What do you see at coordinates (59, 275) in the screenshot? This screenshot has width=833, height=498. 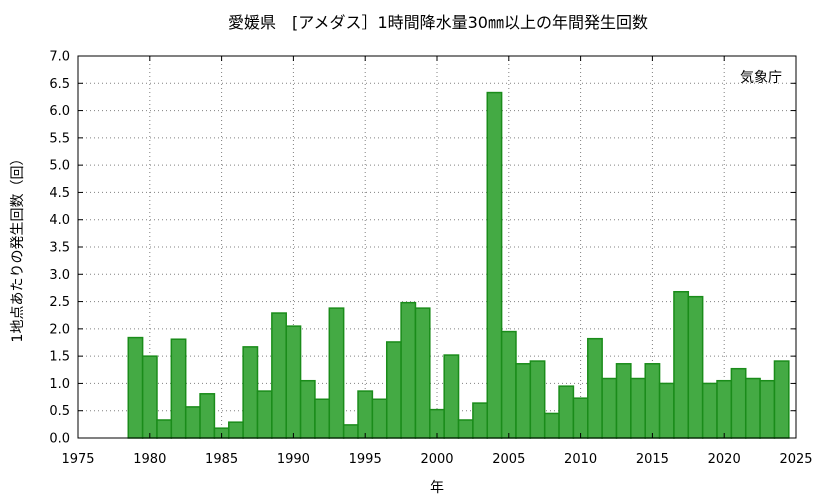 I see `y-tick-label: 3.0` at bounding box center [59, 275].